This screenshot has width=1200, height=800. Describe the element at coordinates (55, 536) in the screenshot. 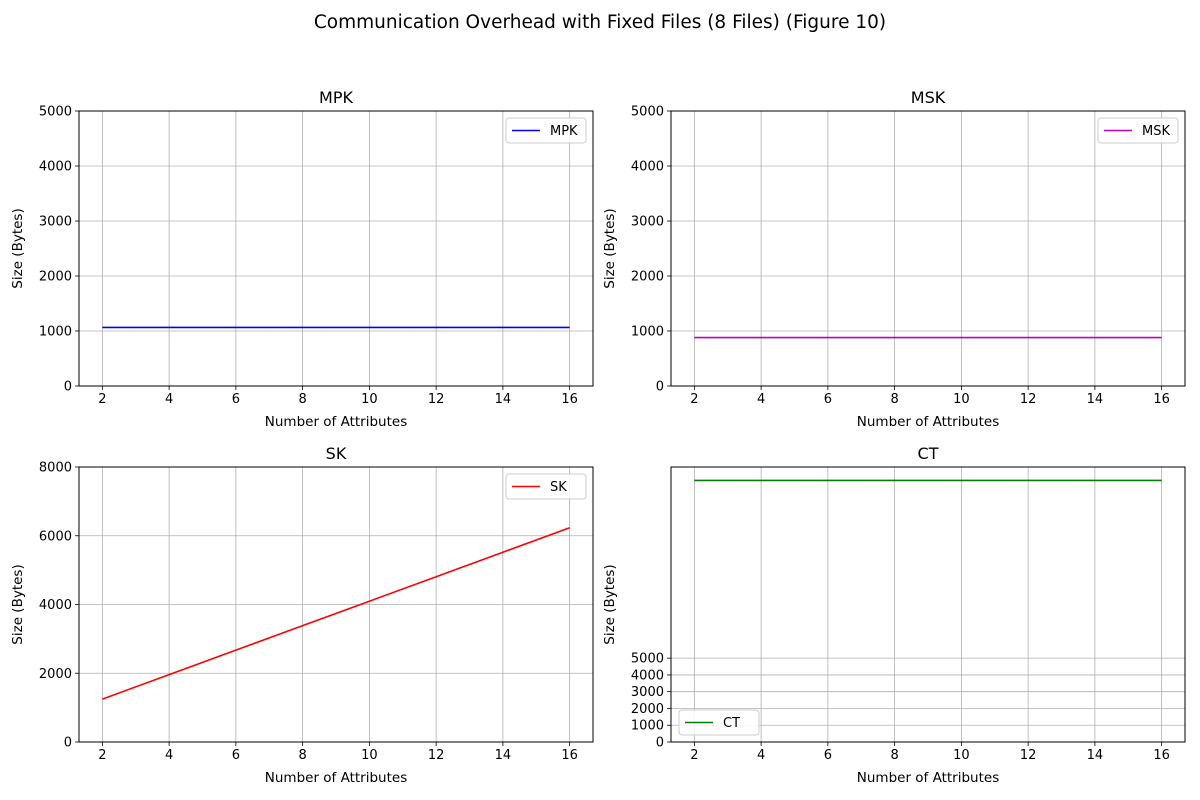

I see `y-tick-label: 6000` at that location.